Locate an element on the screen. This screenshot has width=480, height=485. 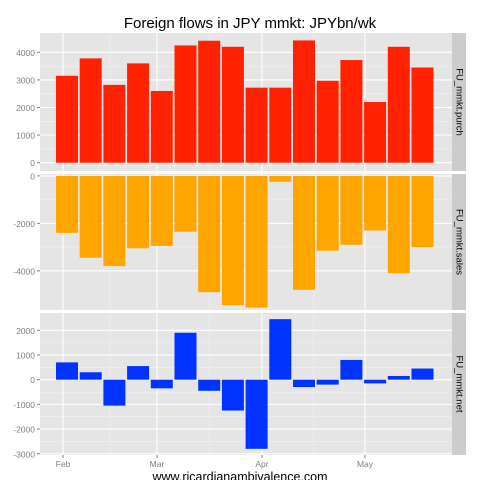
y-tick-label: 3000 is located at coordinates (25, 80).